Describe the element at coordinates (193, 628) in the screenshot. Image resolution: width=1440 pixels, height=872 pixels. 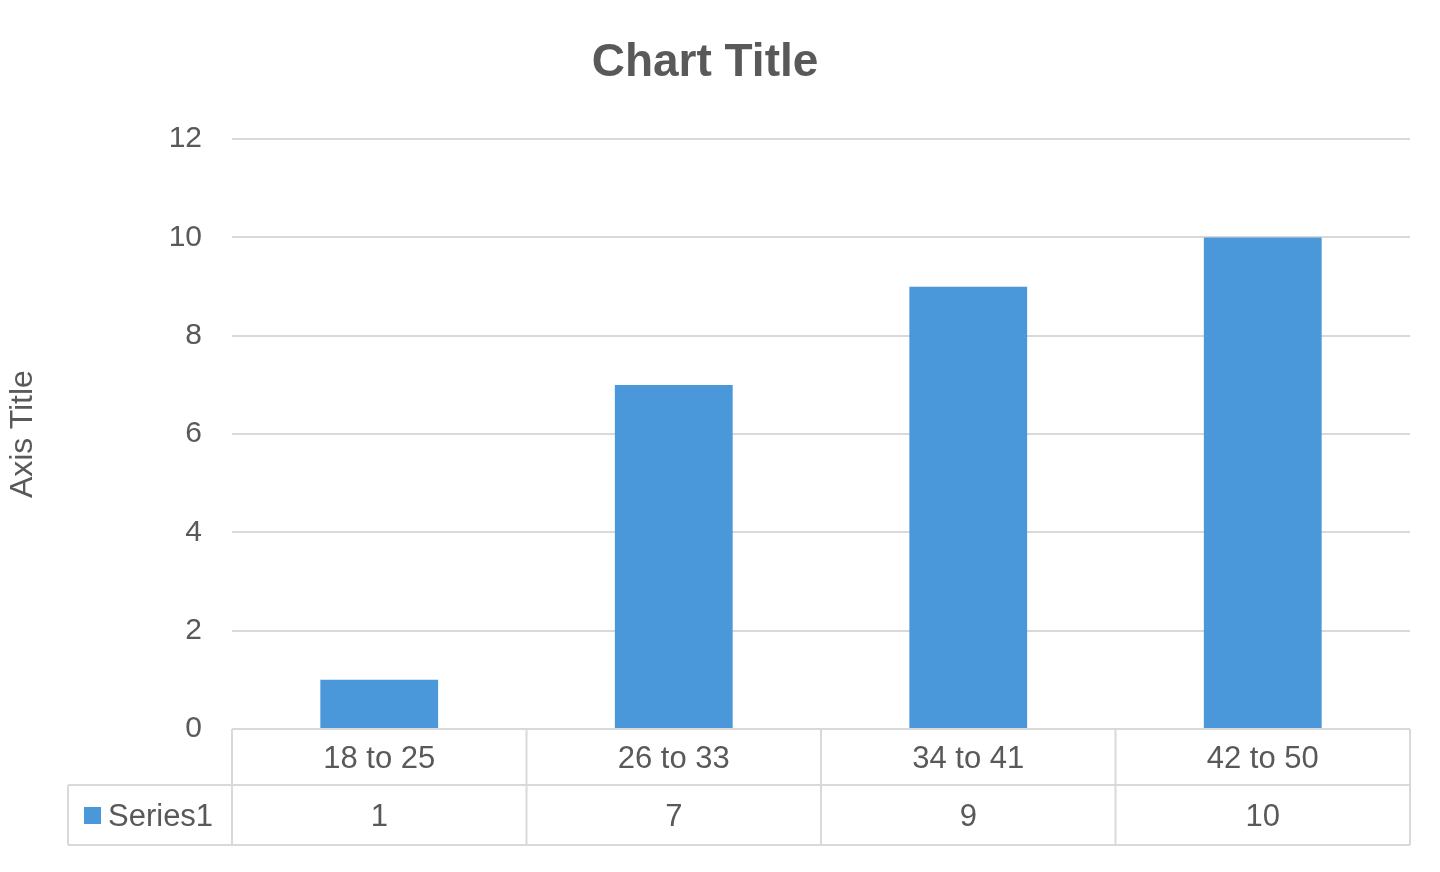
I see `y-tick-label: 2` at that location.